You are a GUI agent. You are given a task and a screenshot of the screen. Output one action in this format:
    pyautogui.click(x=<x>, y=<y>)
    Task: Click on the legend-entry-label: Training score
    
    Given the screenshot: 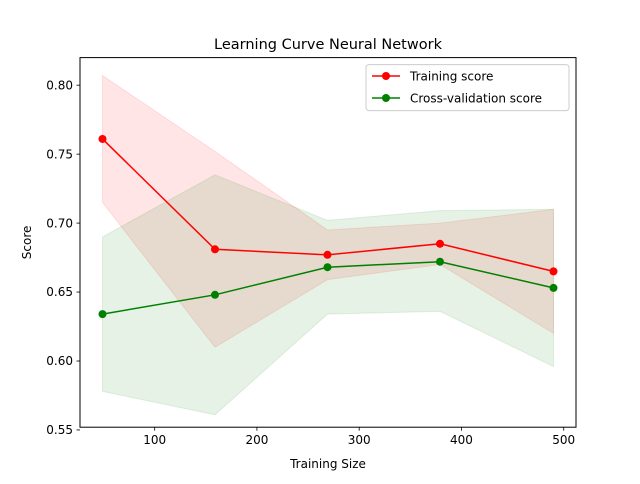 What is the action you would take?
    pyautogui.click(x=451, y=76)
    